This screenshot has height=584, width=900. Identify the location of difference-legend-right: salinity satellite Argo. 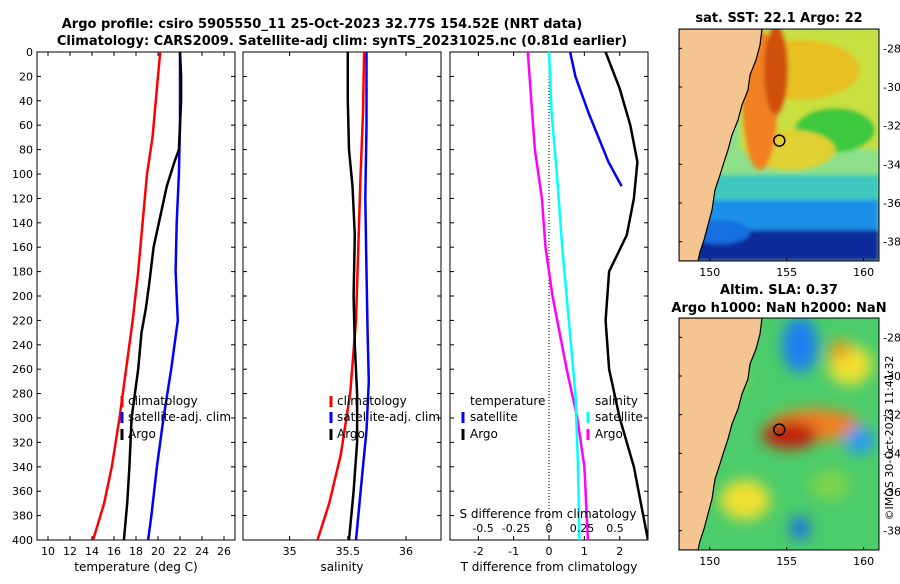
(614, 417).